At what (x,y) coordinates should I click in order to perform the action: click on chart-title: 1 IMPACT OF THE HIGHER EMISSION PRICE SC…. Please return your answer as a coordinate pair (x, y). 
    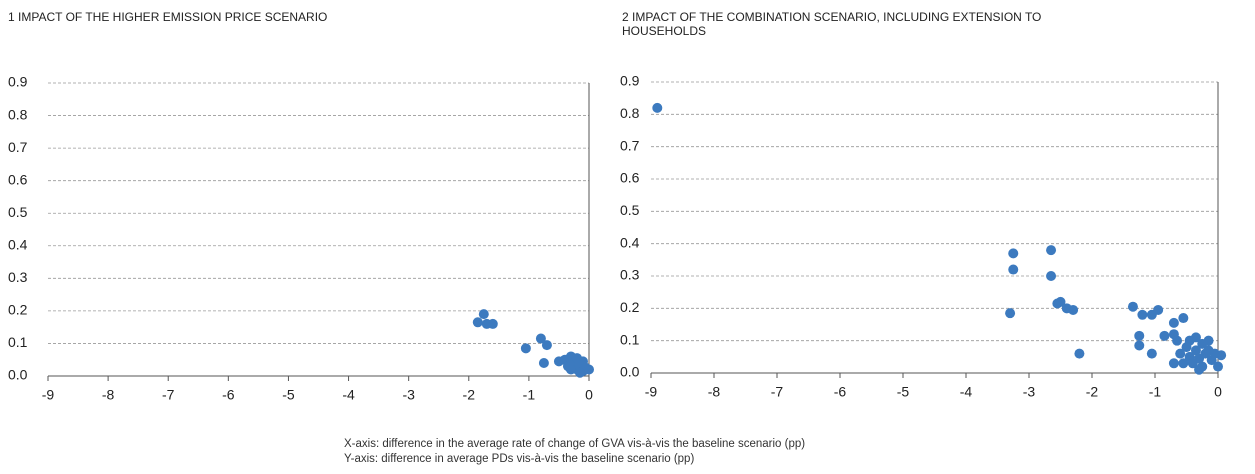
    Looking at the image, I should click on (168, 17).